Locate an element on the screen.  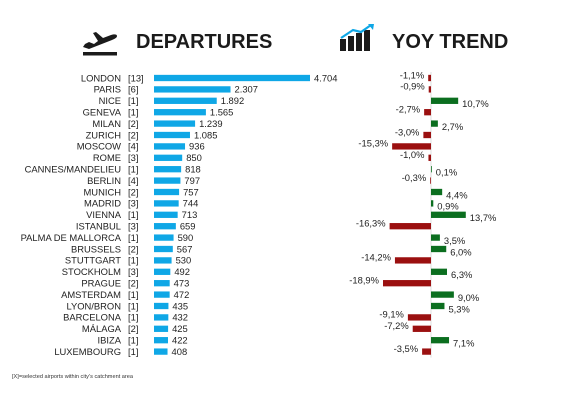
city-label: ROME is located at coordinates (107, 157).